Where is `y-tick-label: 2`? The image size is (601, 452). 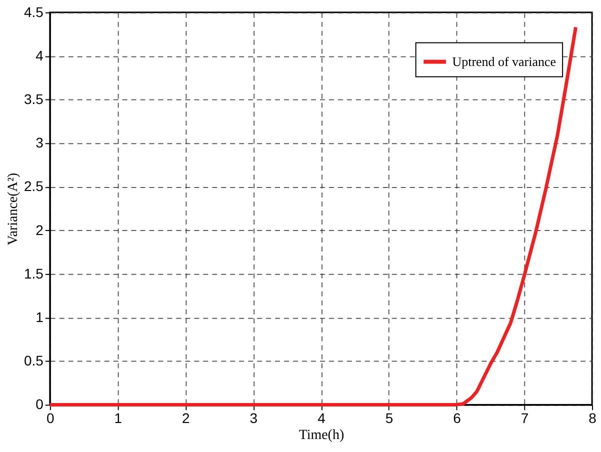 y-tick-label: 2 is located at coordinates (40, 230).